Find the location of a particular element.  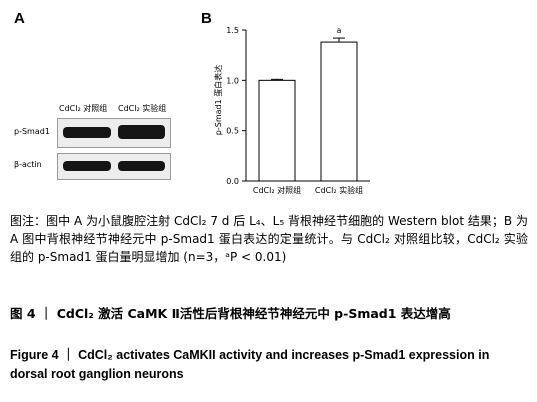

panel-b-letter: B is located at coordinates (206, 18).